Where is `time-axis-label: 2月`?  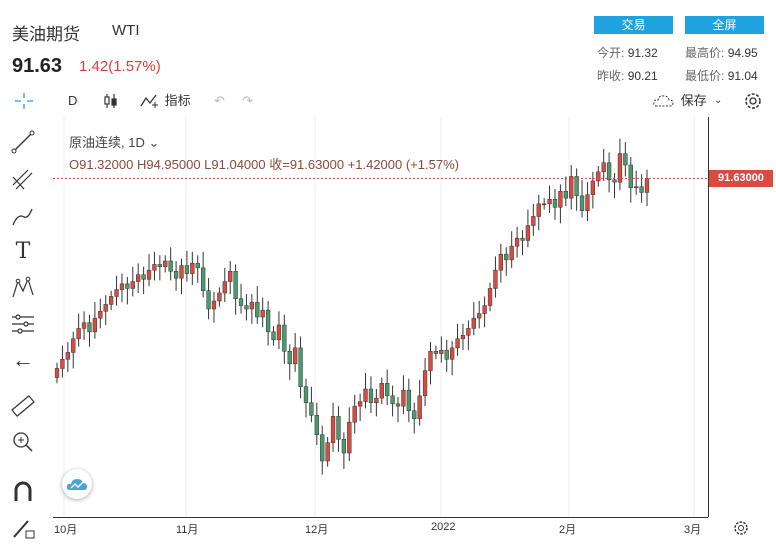 time-axis-label: 2月 is located at coordinates (568, 530).